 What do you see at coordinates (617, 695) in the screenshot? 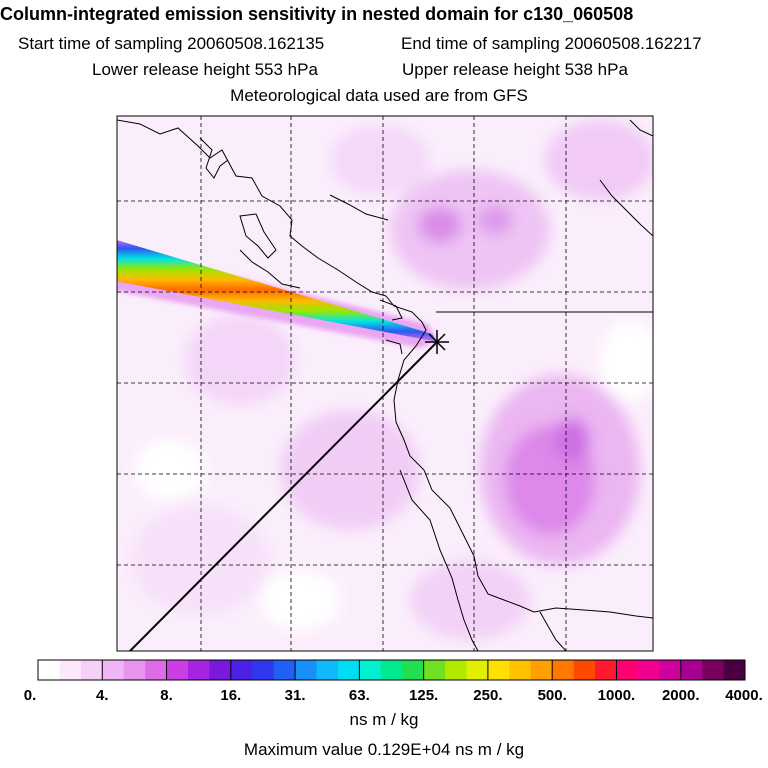
I see `colorbar-tick-label: 1000.` at bounding box center [617, 695].